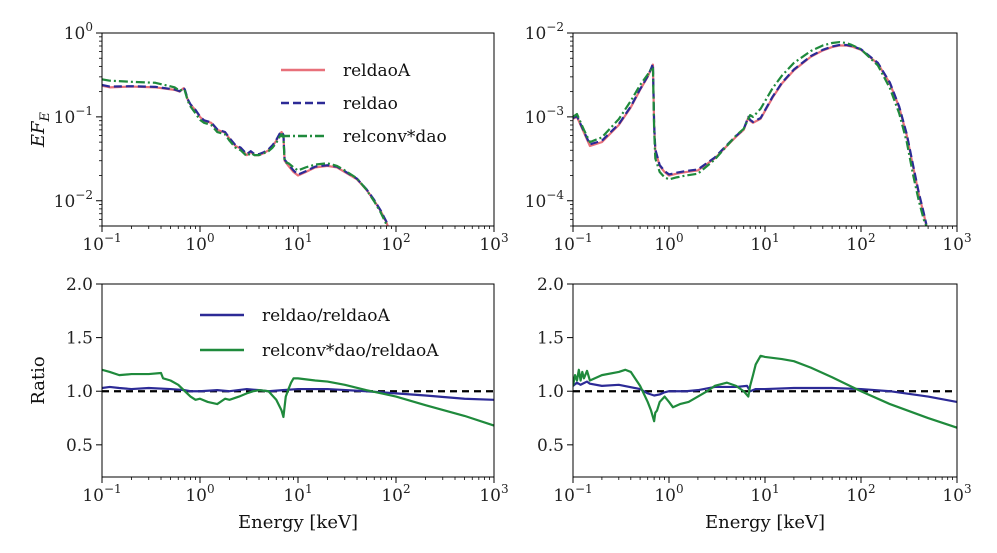  What do you see at coordinates (38, 380) in the screenshot?
I see `y-axis-label: Ratio` at bounding box center [38, 380].